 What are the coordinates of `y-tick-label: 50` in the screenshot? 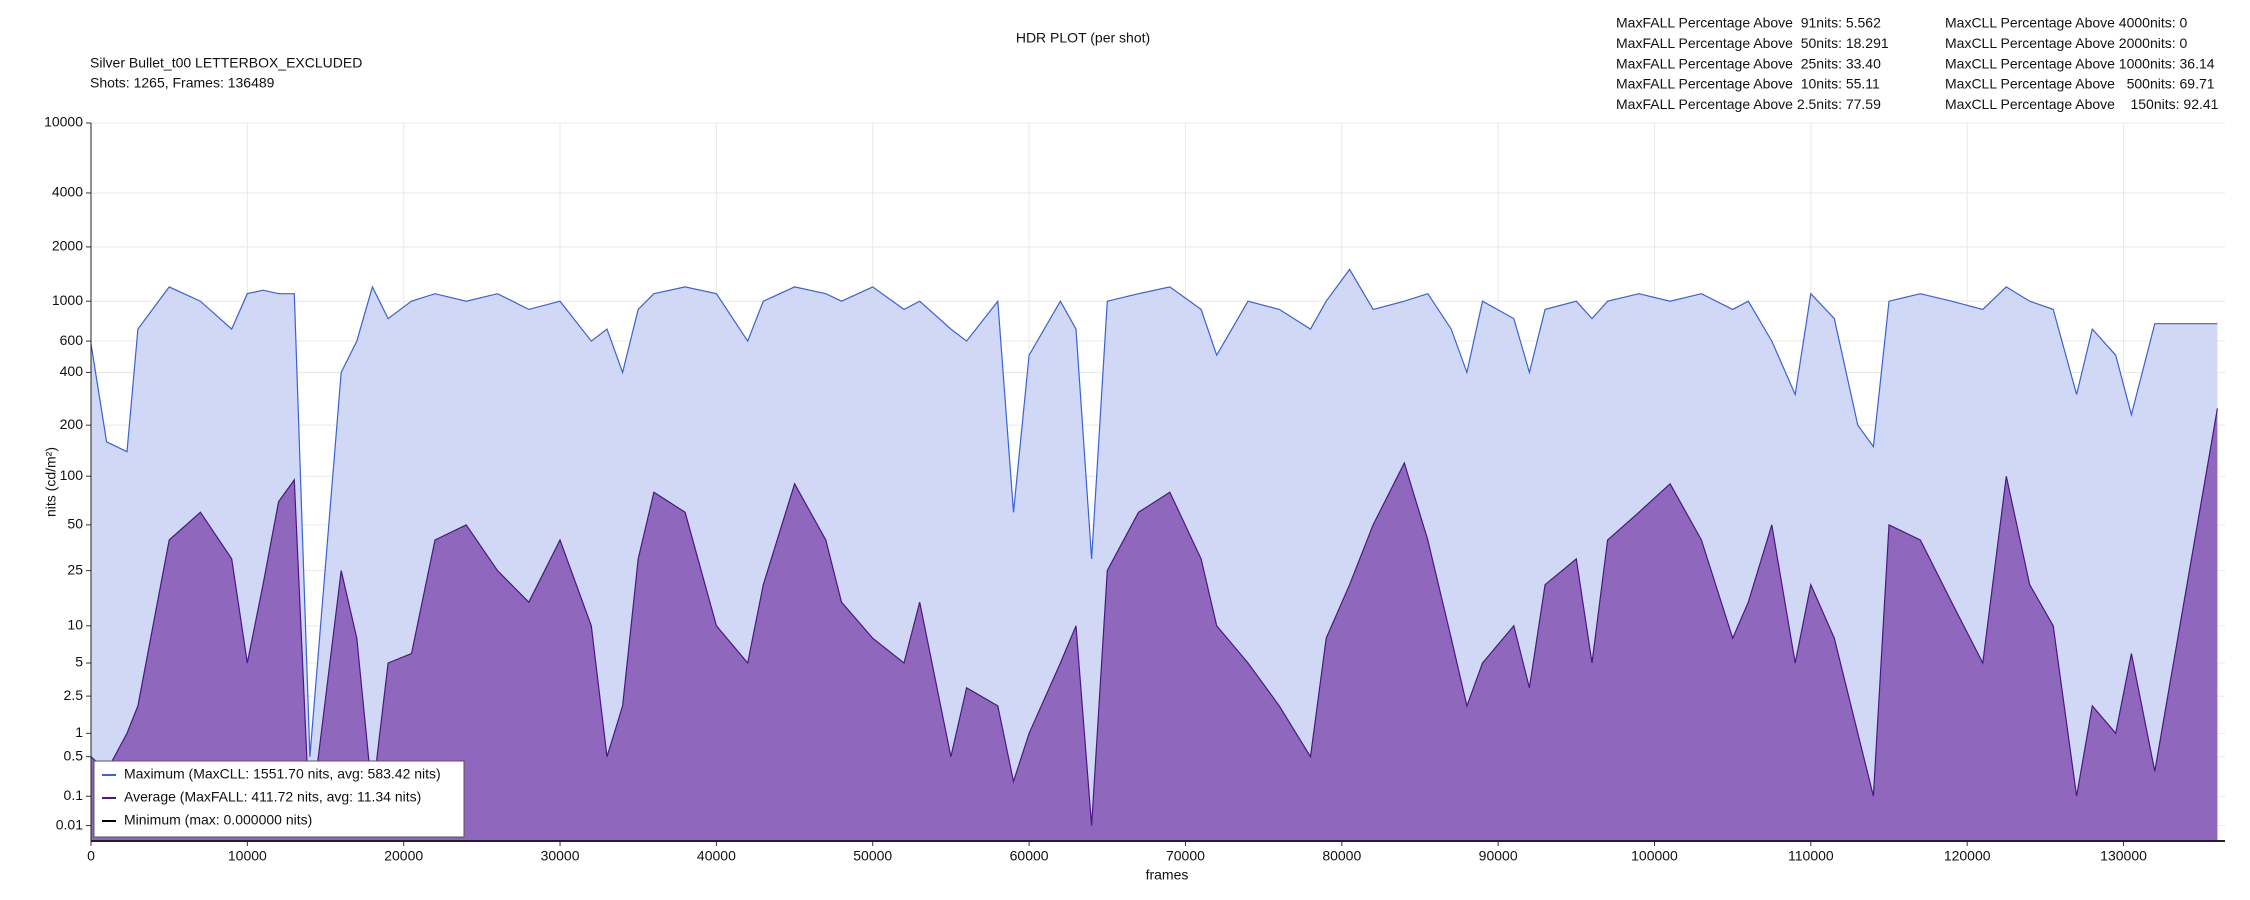 It's located at (75, 524).